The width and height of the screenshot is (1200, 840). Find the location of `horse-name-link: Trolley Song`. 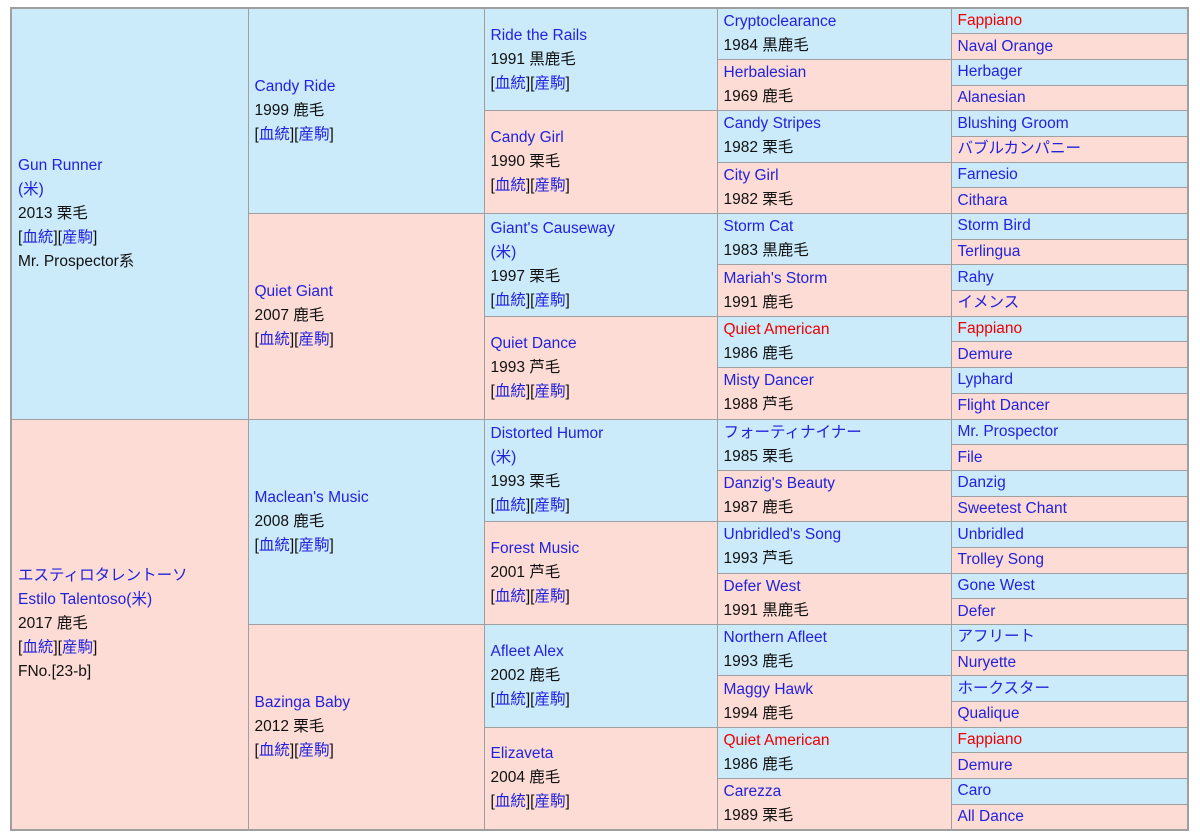

horse-name-link: Trolley Song is located at coordinates (1000, 560).